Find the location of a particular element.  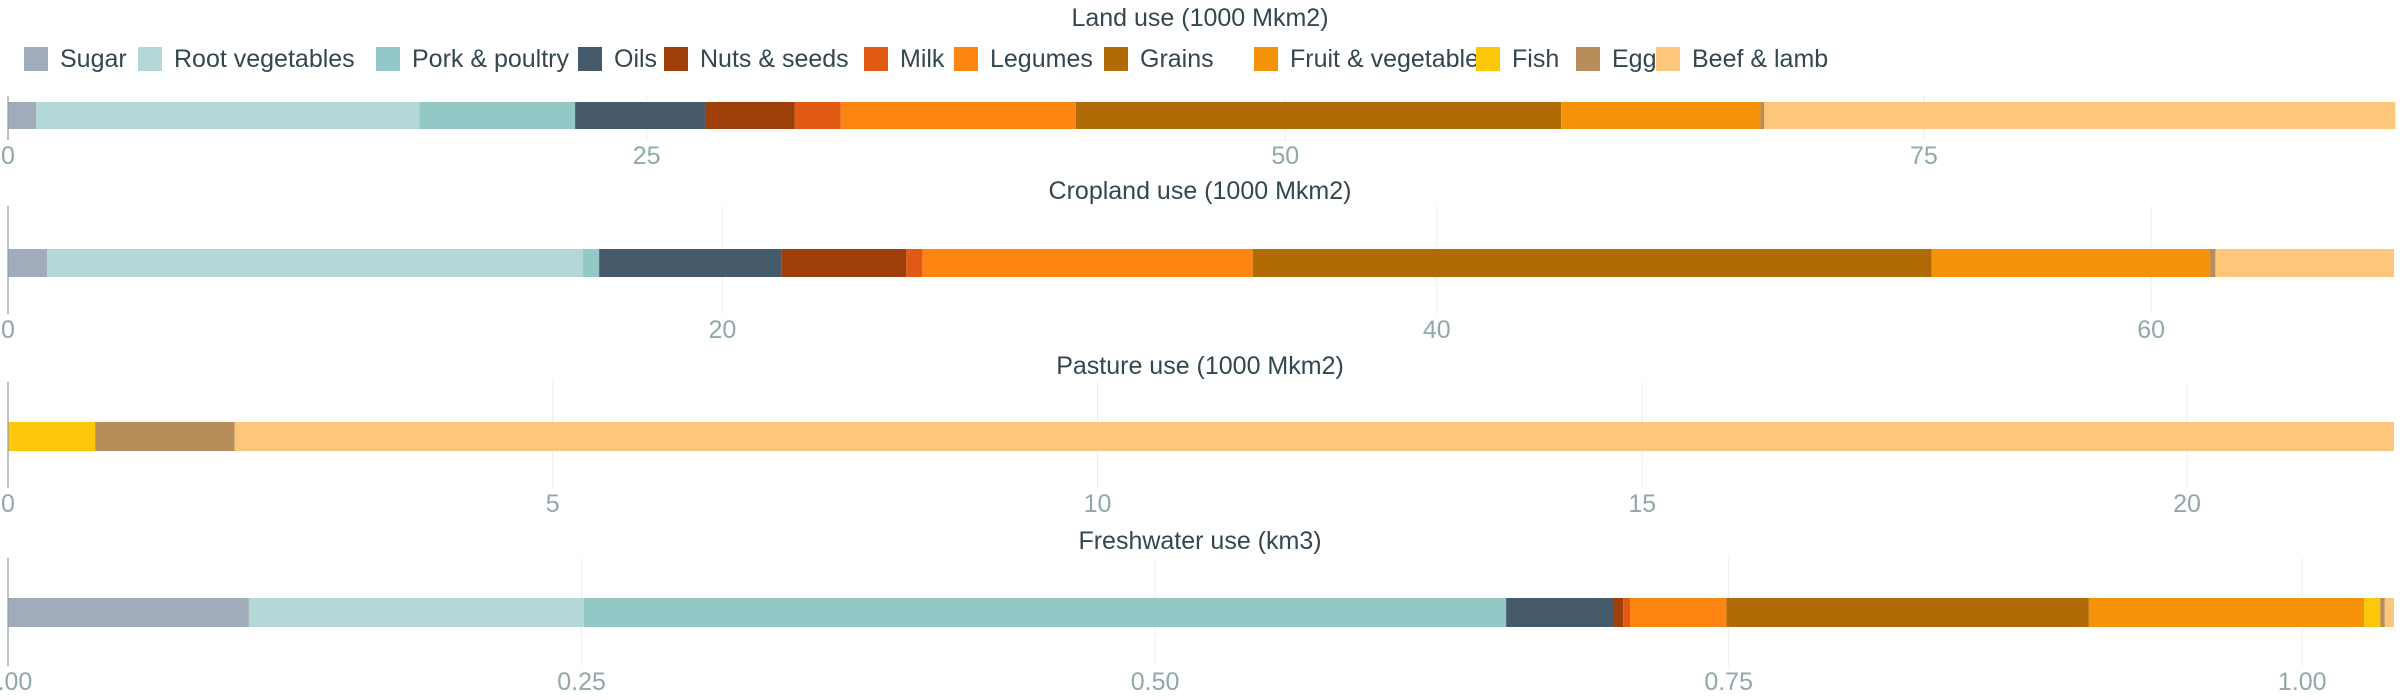

tick-label: 25 is located at coordinates (647, 156).